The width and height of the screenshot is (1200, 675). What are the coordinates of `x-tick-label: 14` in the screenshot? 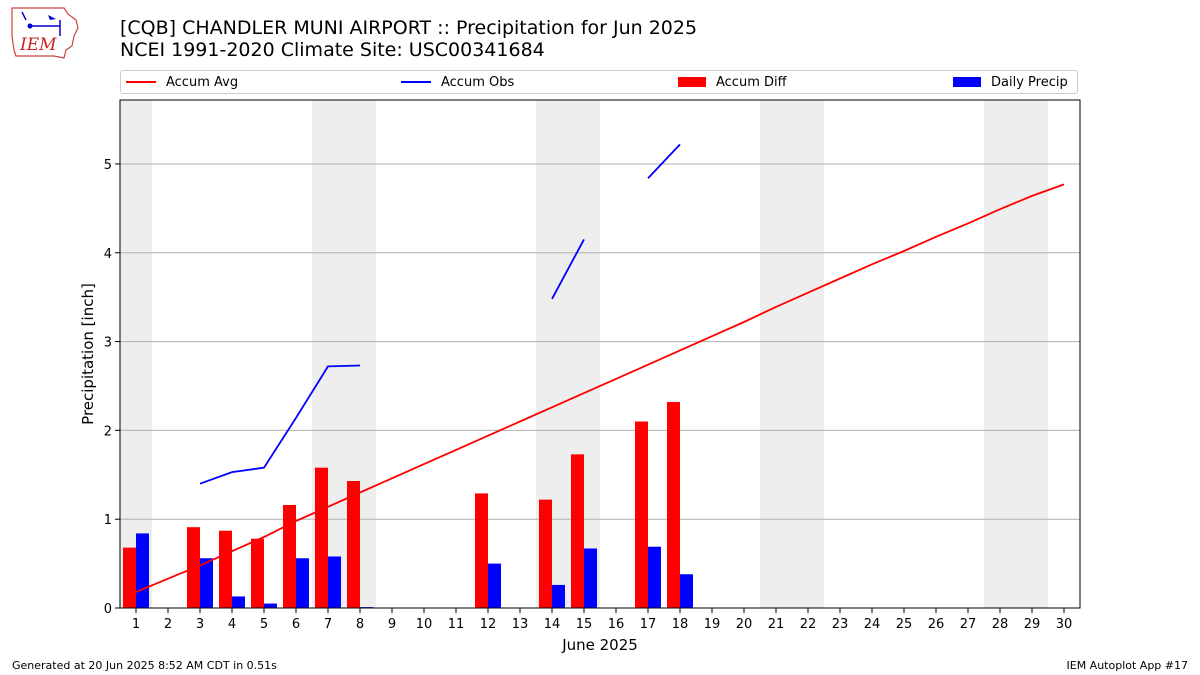 It's located at (552, 624).